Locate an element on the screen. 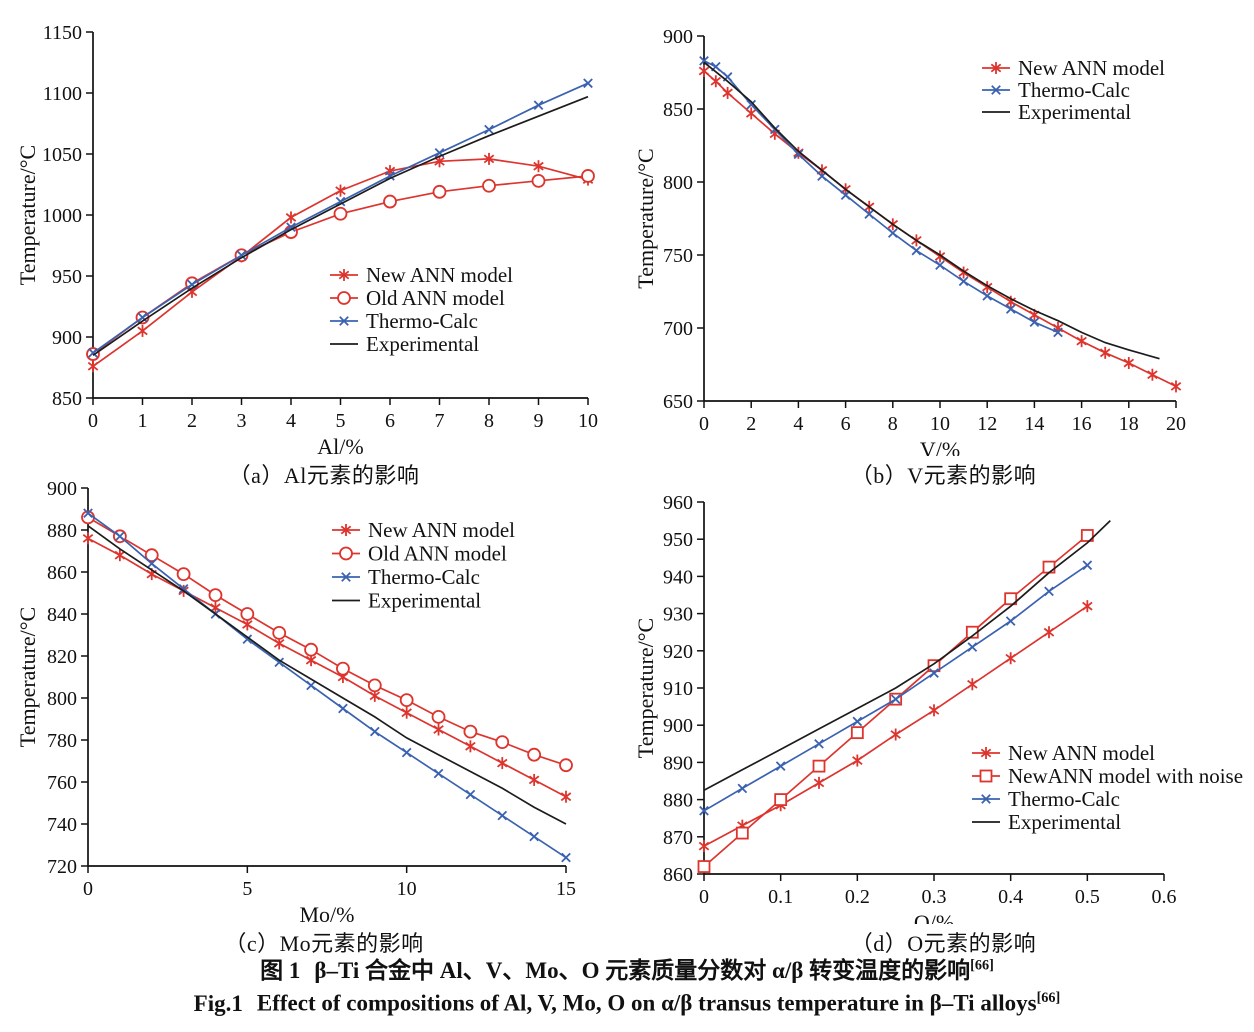 The width and height of the screenshot is (1254, 1032). svg-text: 950 is located at coordinates (678, 540).